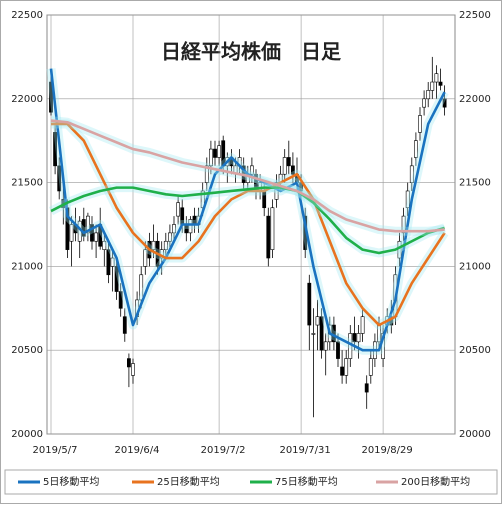 The image size is (502, 508). What do you see at coordinates (247, 220) in the screenshot?
I see `ma-line` at bounding box center [247, 220].